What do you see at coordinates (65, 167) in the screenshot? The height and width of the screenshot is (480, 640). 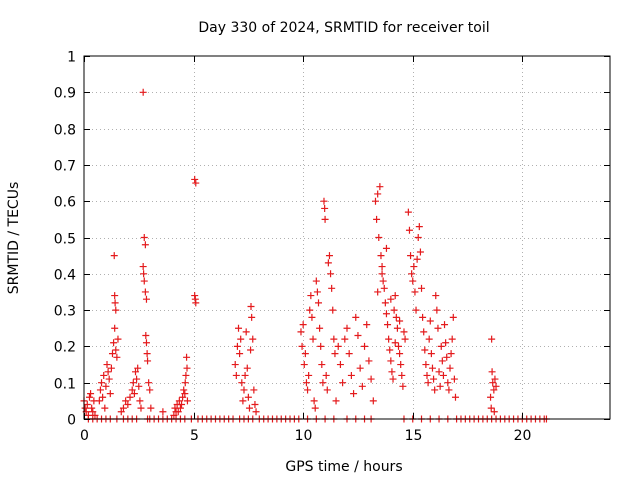 I see `y-tick-label: 0.7` at bounding box center [65, 167].